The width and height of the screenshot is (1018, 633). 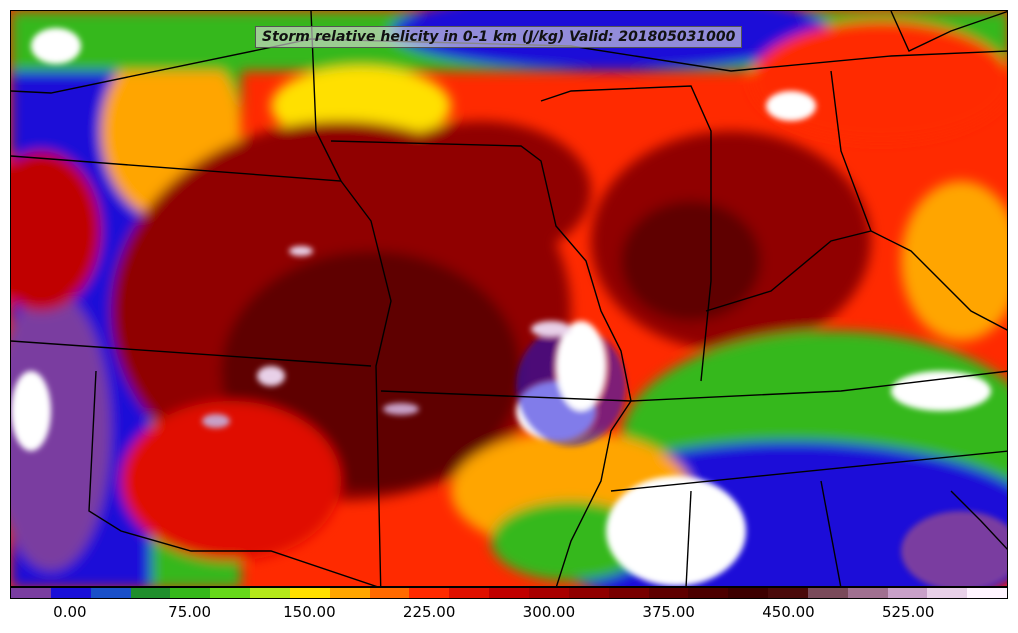 I want to click on field-east-core, so click(x=691, y=261).